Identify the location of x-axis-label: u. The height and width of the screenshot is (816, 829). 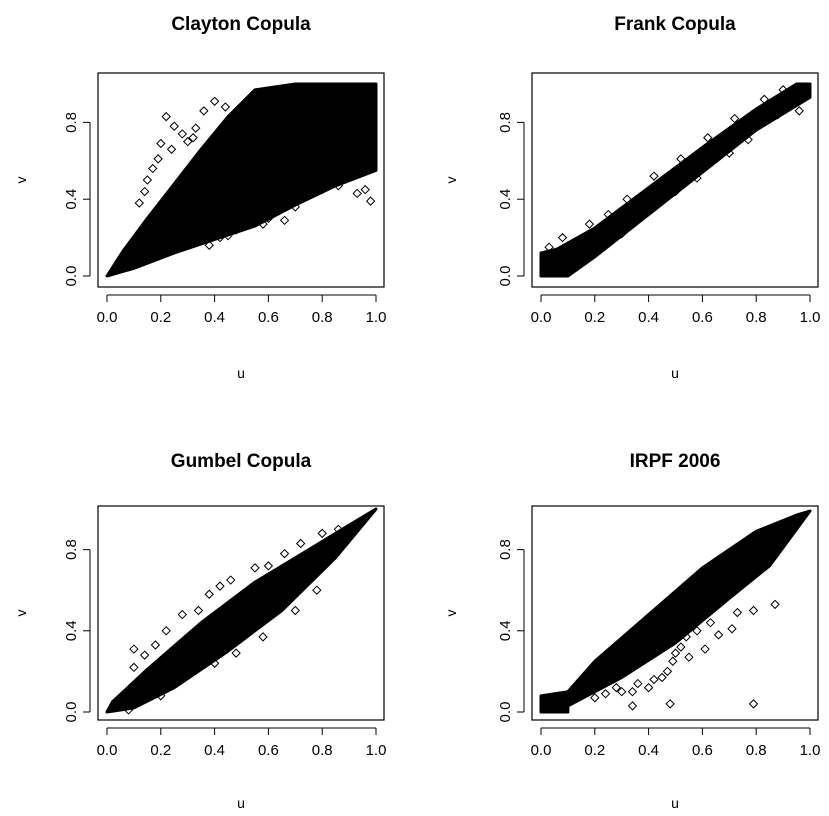
(241, 803).